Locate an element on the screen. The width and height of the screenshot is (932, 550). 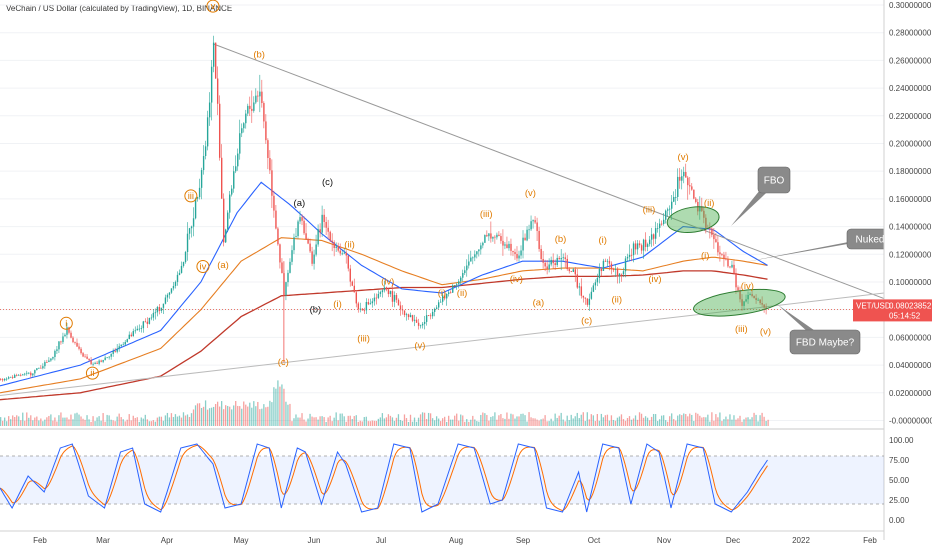
time-tick-label: Dec is located at coordinates (733, 540).